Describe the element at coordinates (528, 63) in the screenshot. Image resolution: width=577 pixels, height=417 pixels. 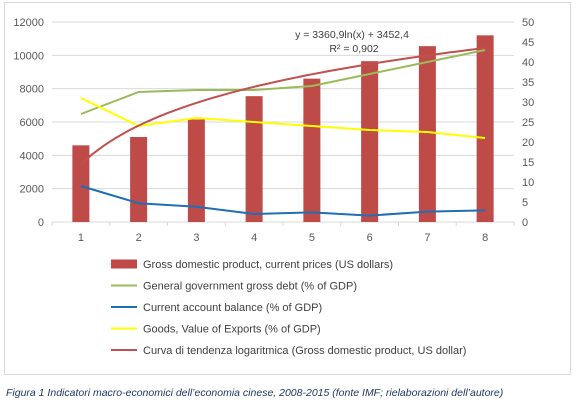
I see `y-right-tick-label: 40` at that location.